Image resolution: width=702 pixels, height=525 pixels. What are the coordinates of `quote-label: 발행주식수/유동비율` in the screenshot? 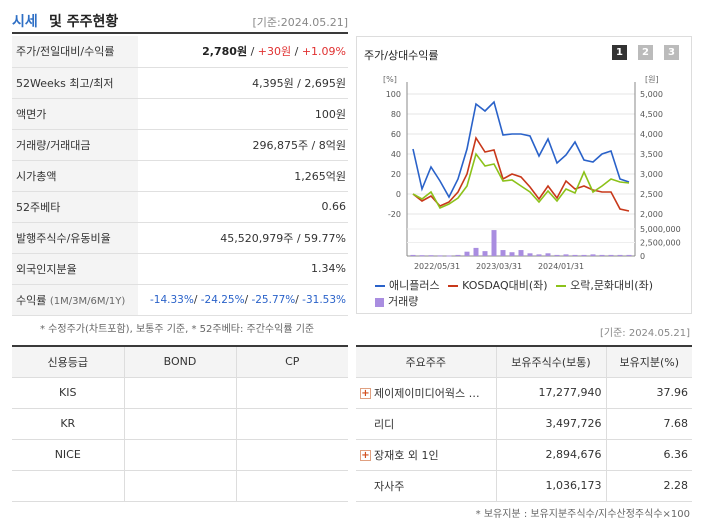 It's located at (75, 238).